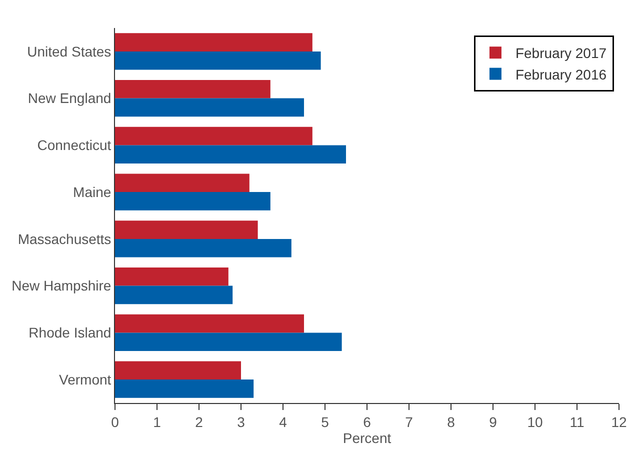 The height and width of the screenshot is (454, 639). What do you see at coordinates (561, 53) in the screenshot?
I see `legend-label: February 2017` at bounding box center [561, 53].